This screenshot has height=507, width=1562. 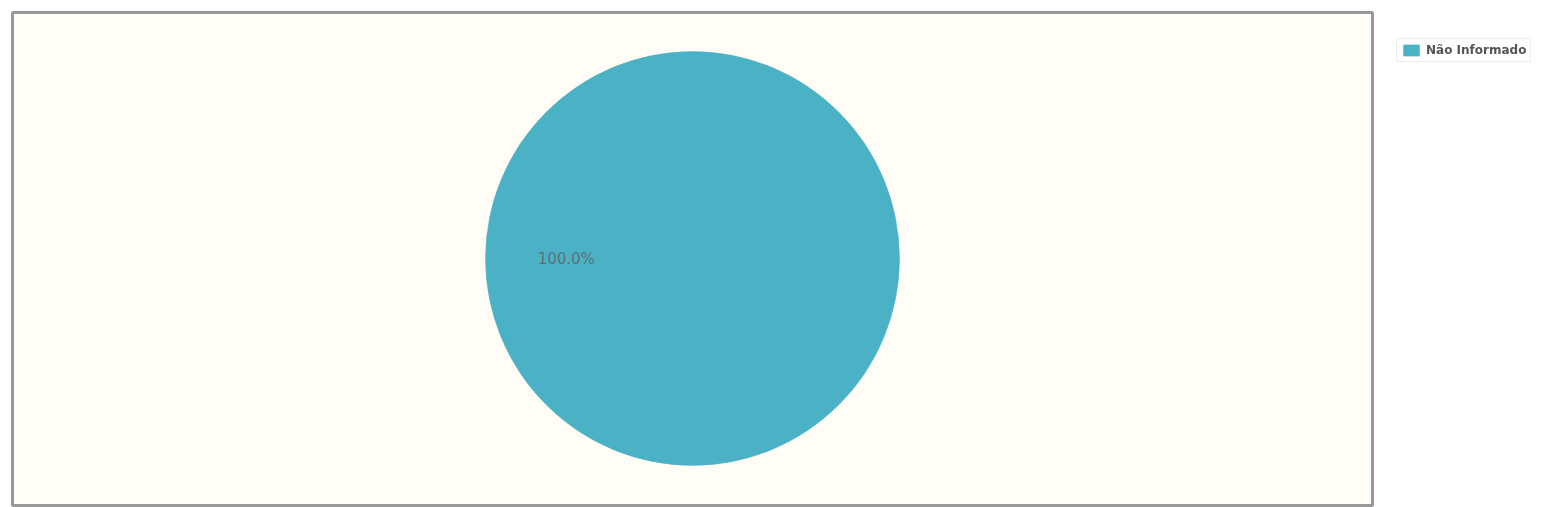 What do you see at coordinates (566, 258) in the screenshot?
I see `data-label: 100.0%` at bounding box center [566, 258].